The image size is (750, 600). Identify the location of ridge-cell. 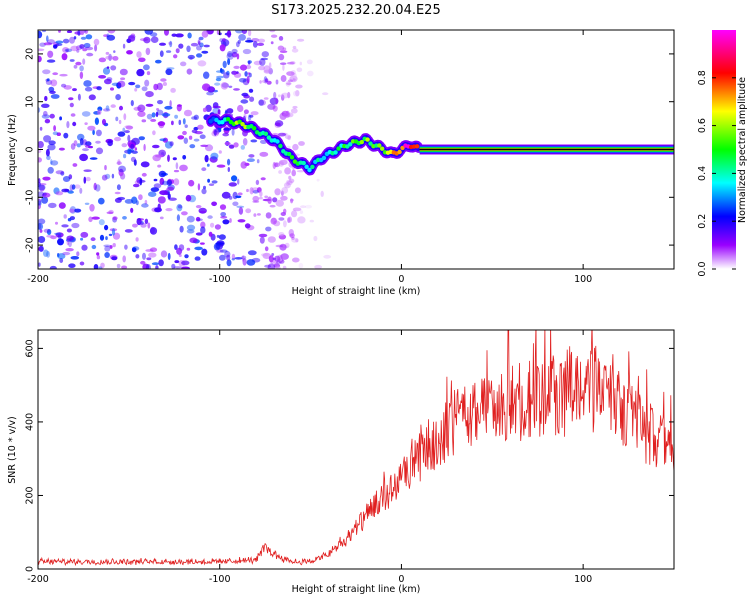
(222, 122).